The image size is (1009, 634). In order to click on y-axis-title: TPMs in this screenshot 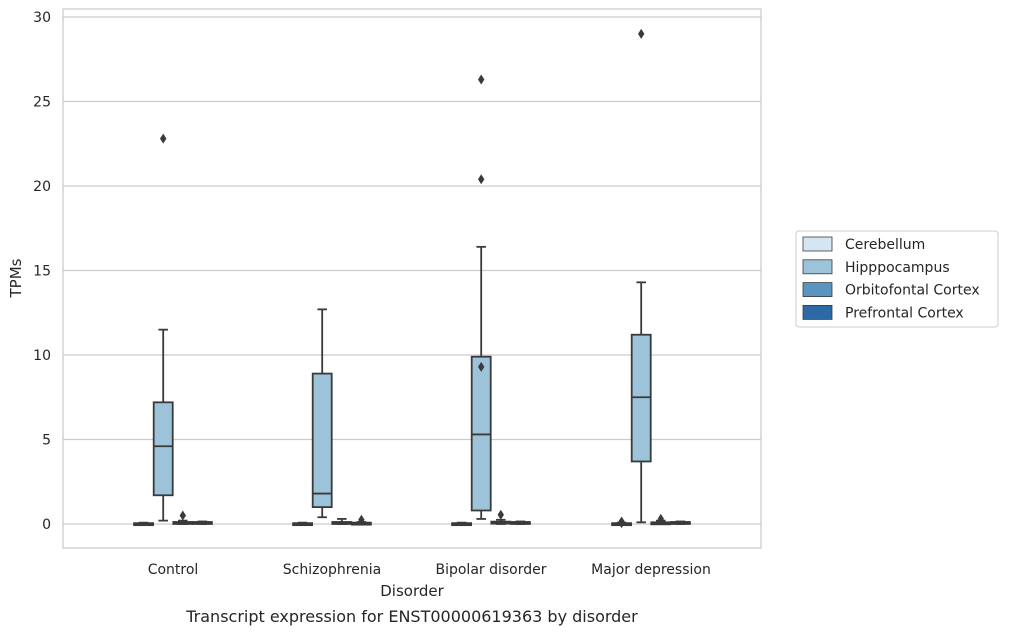, I will do `click(16, 278)`.